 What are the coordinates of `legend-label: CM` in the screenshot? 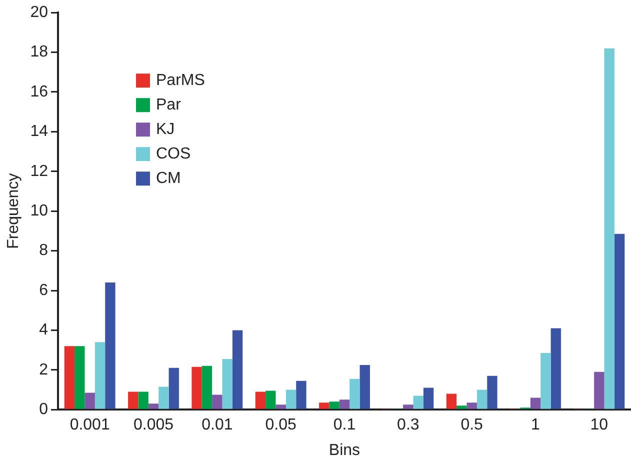 It's located at (168, 179).